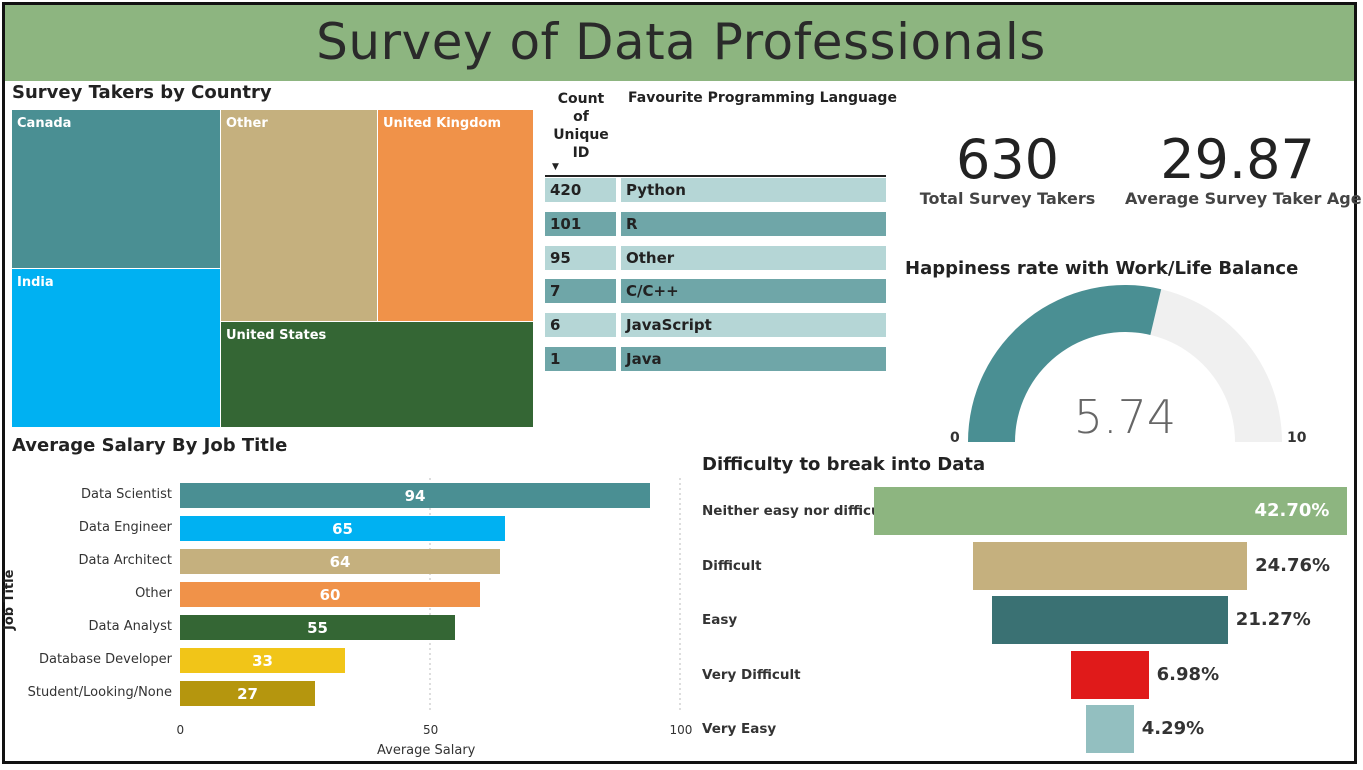 This screenshot has height=770, width=1363. Describe the element at coordinates (581, 126) in the screenshot. I see `table-header-count: Count of Unique ID` at that location.